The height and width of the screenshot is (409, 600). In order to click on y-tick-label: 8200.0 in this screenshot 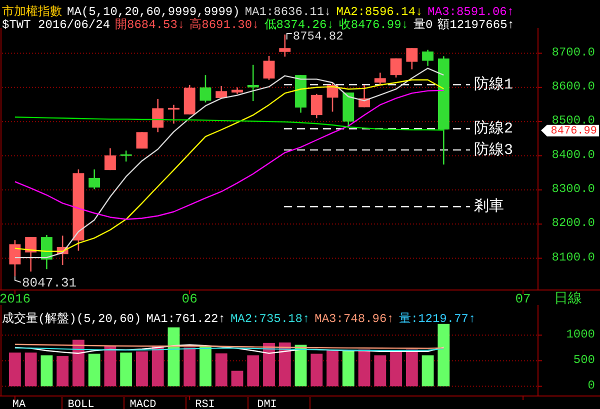, I will do `click(573, 223)`.